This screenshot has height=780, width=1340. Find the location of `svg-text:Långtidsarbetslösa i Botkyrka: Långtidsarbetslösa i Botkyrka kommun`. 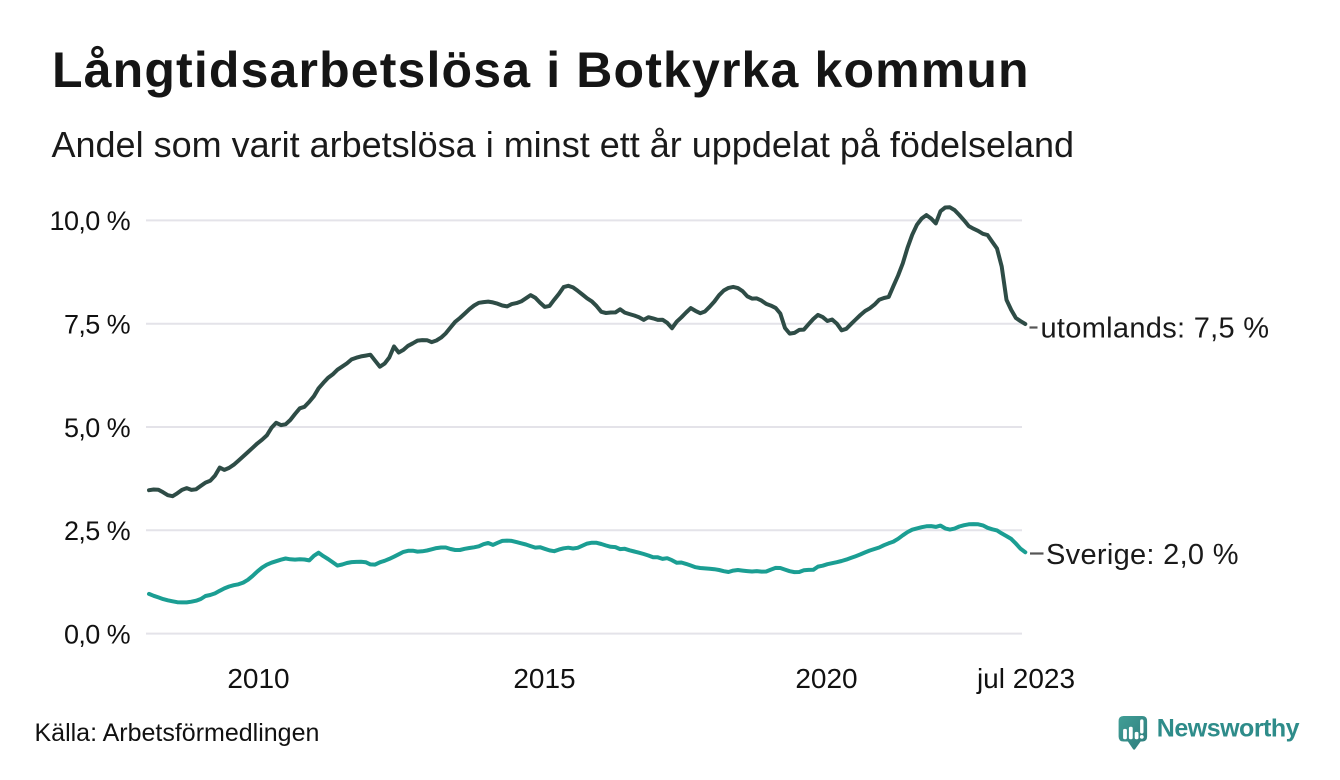

svg-text:Långtidsarbetslösa i Botkyrka: Långtidsarbetslösa i Botkyrka kommun is located at coordinates (541, 70).